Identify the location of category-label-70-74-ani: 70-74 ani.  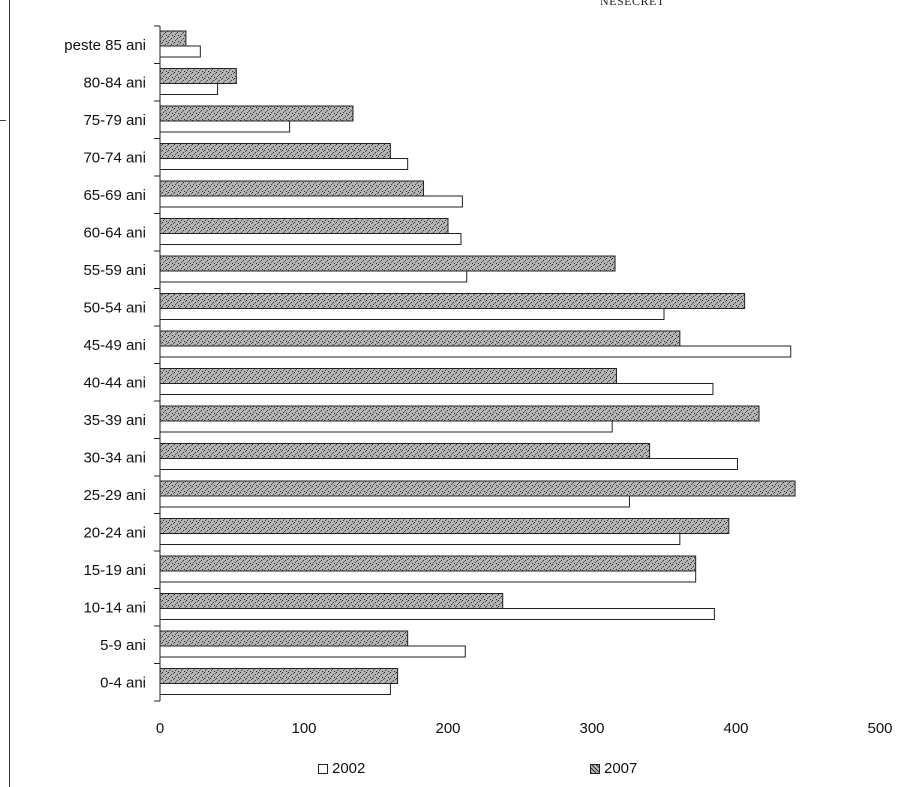
(114, 157).